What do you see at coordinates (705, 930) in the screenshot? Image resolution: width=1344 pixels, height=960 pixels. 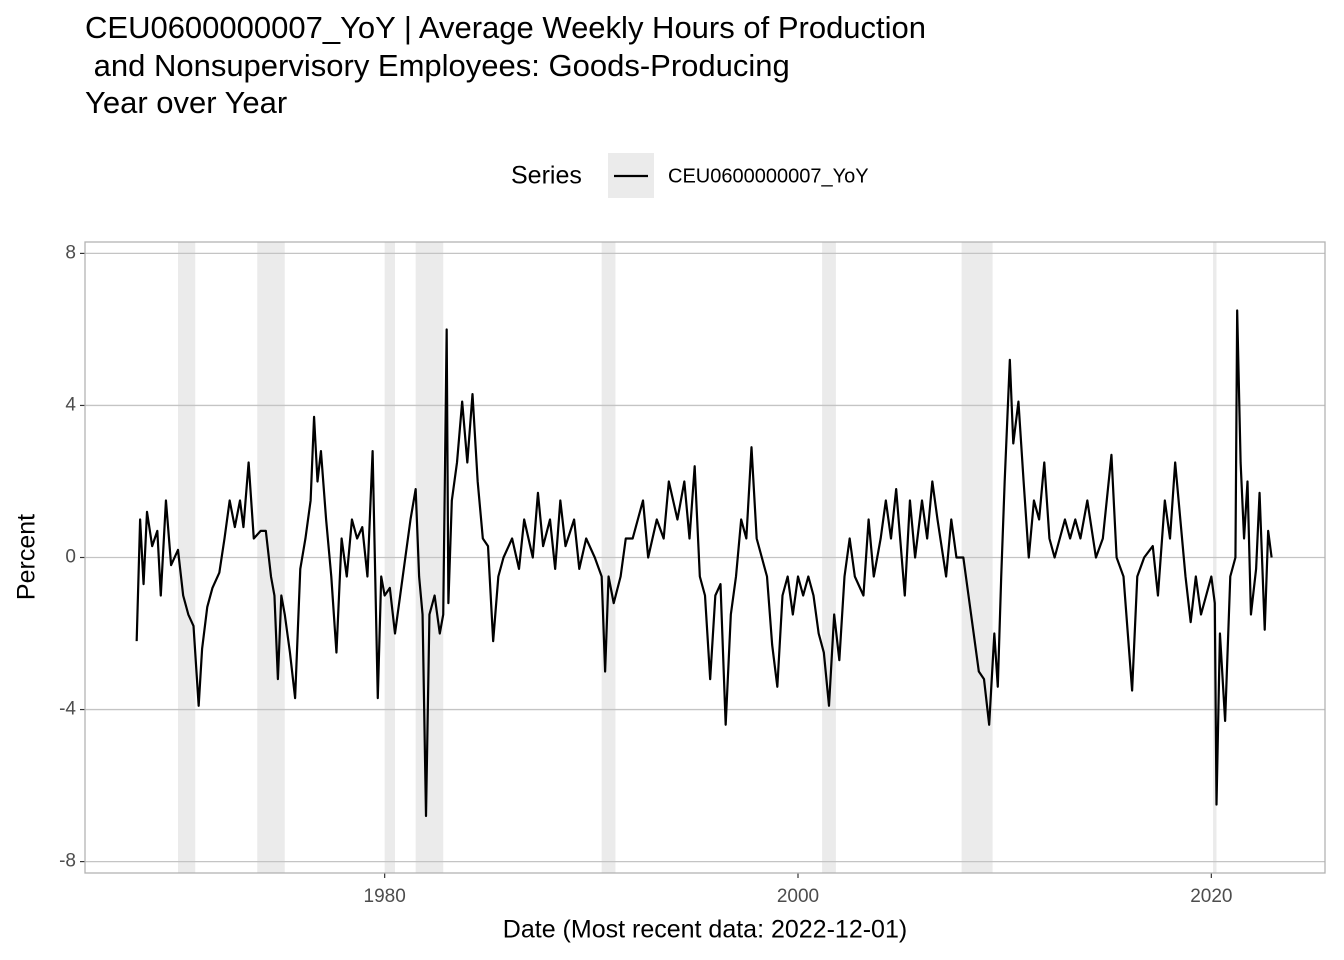 I see `x-axis-title: Date (Most recent data: 2022-12-01)` at bounding box center [705, 930].